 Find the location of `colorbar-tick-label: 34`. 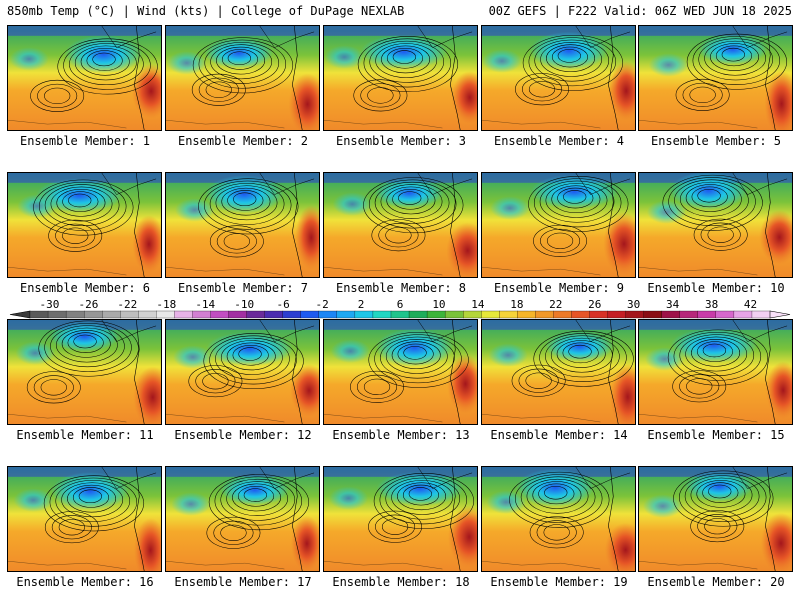

colorbar-tick-label: 34 is located at coordinates (673, 304).